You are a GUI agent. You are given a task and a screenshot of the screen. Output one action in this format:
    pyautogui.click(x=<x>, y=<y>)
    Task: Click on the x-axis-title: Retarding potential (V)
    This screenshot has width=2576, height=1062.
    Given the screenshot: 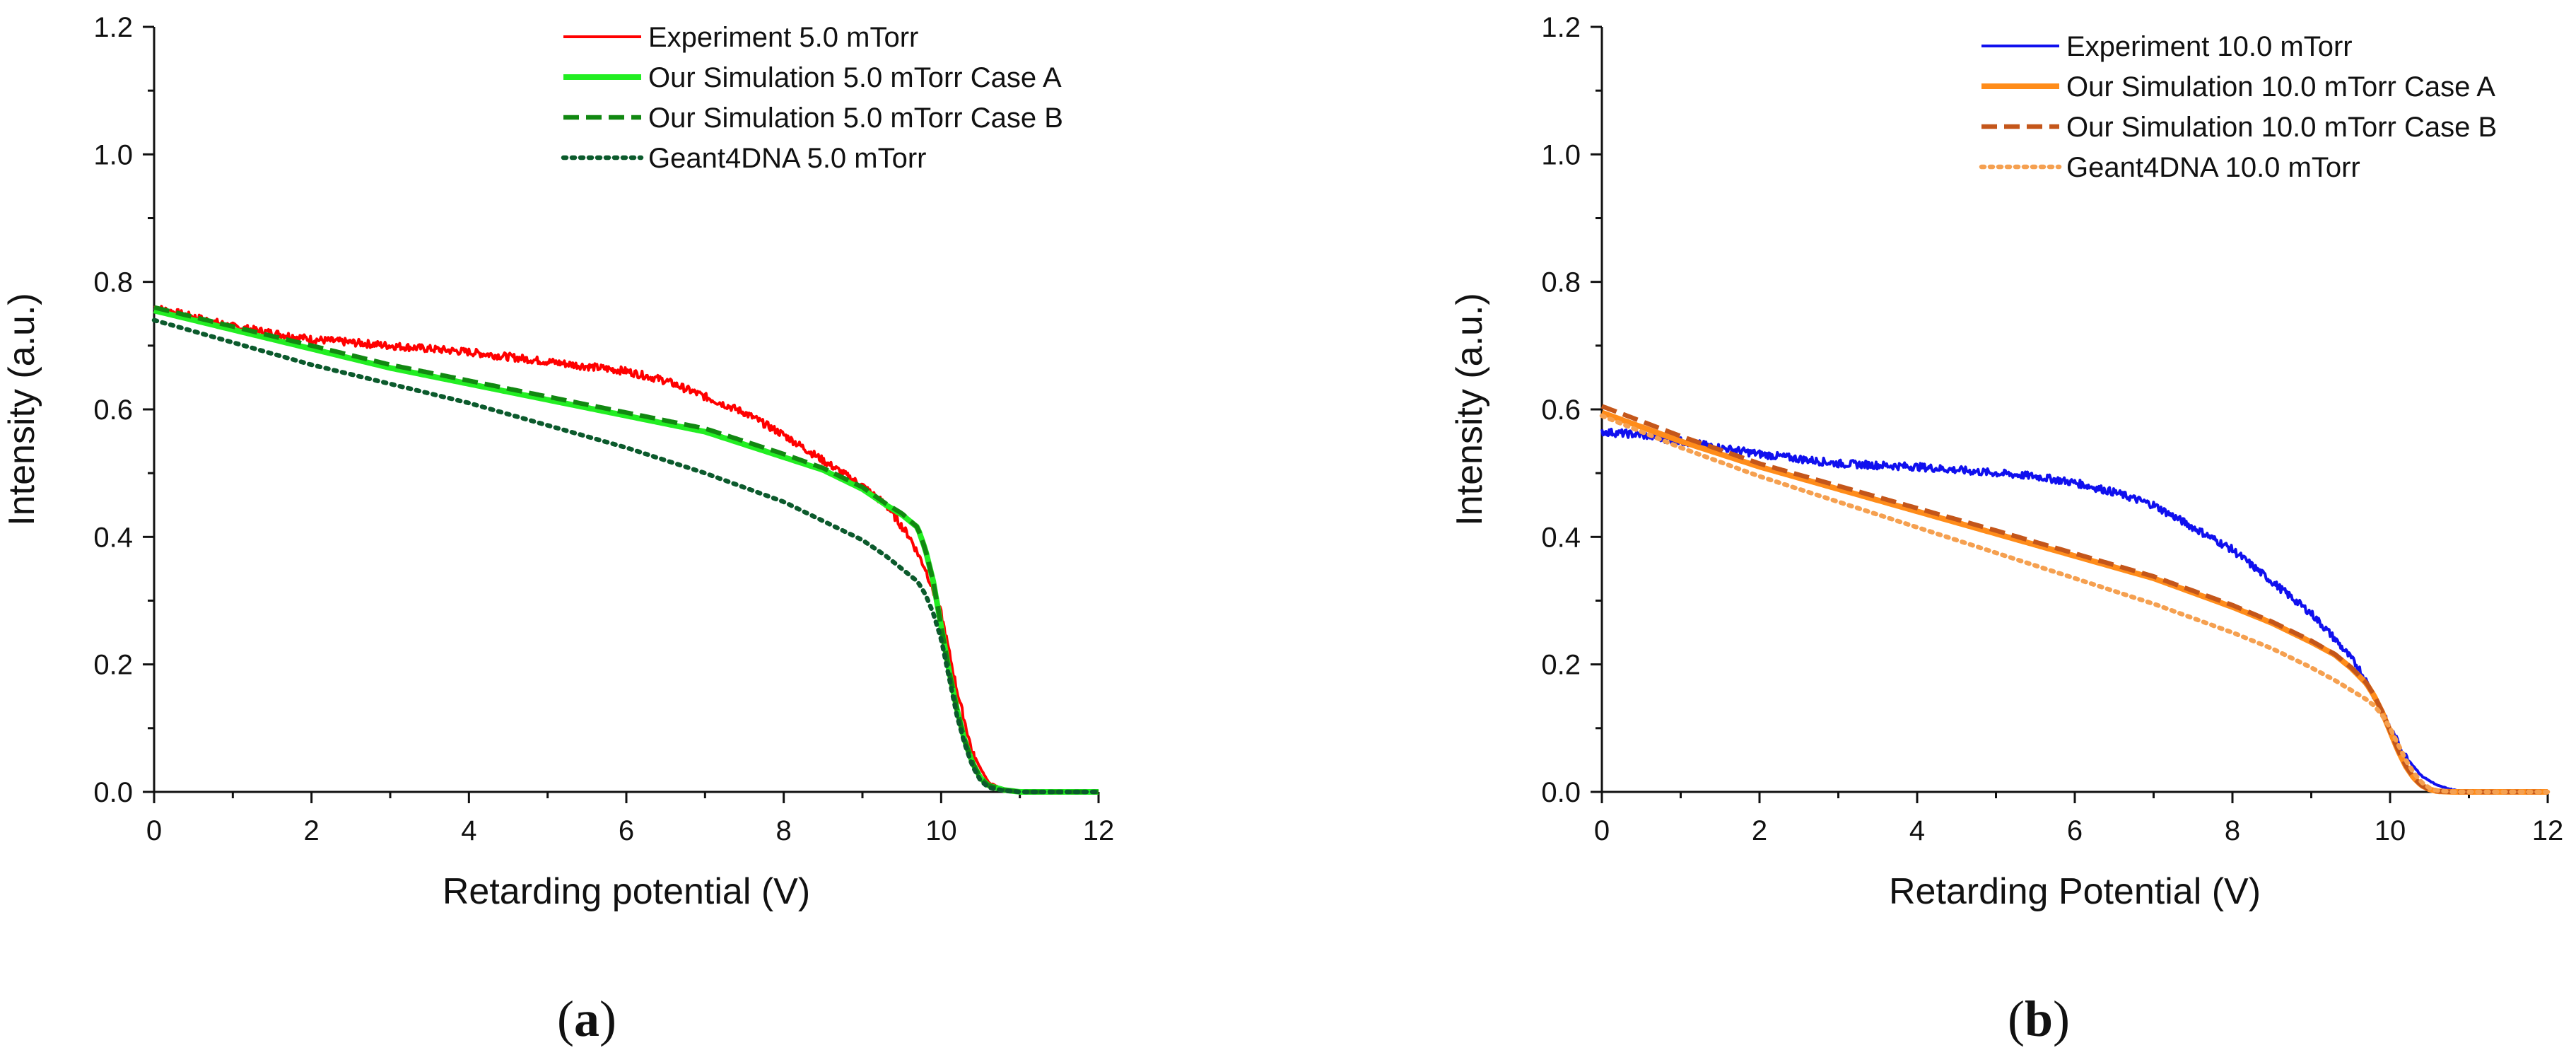 What is the action you would take?
    pyautogui.click(x=627, y=892)
    